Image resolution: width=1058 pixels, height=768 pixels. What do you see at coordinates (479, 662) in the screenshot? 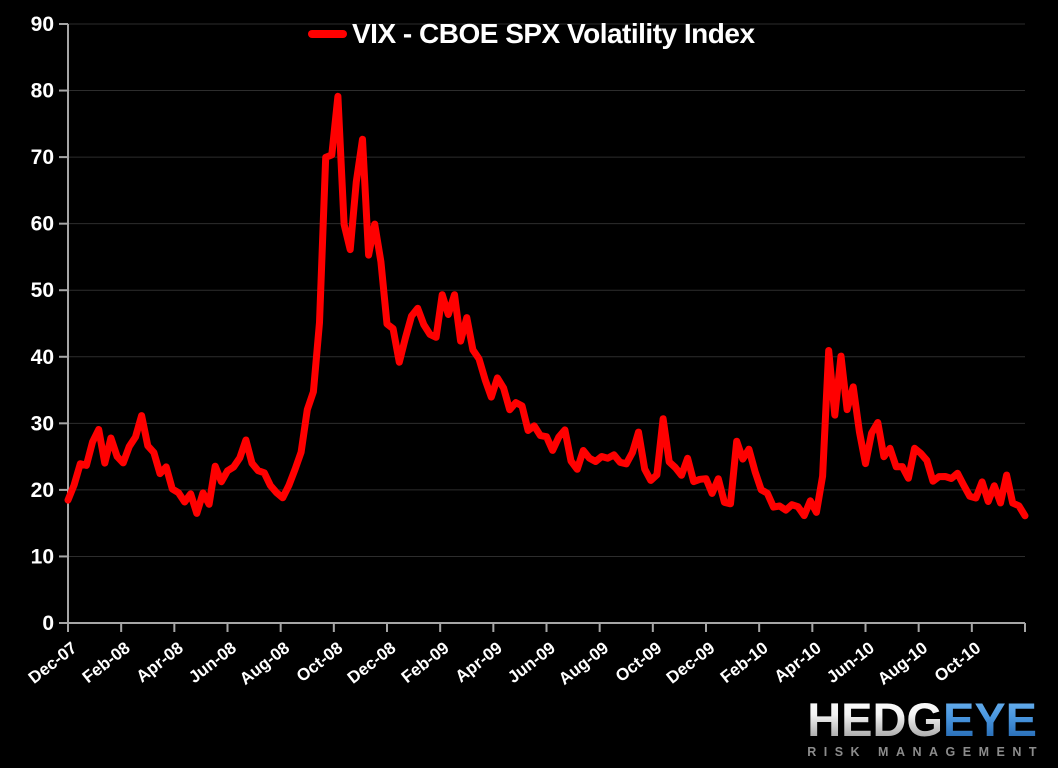
I see `x-axis-label: Apr-09` at bounding box center [479, 662].